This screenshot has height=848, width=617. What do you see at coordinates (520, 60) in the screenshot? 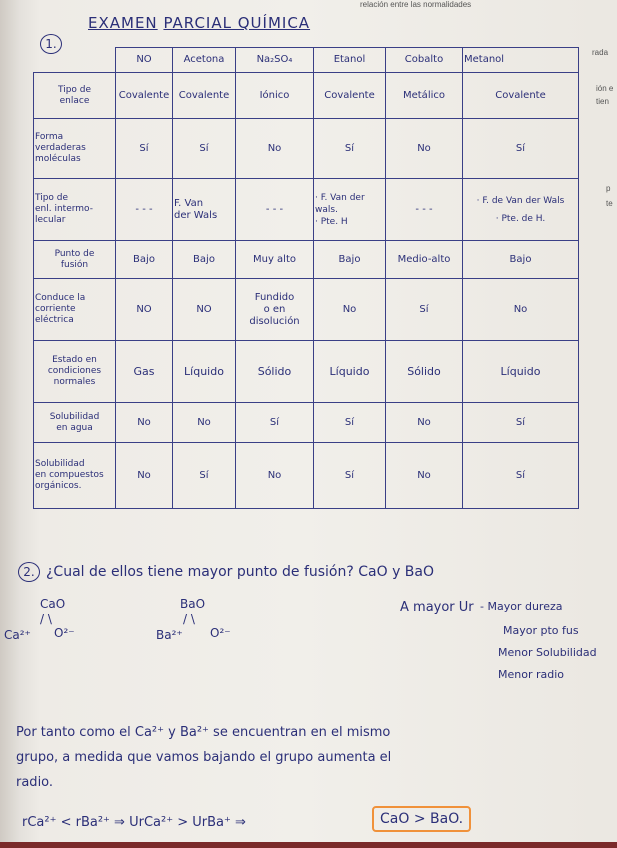
I see `column-header: Metanol` at bounding box center [520, 60].